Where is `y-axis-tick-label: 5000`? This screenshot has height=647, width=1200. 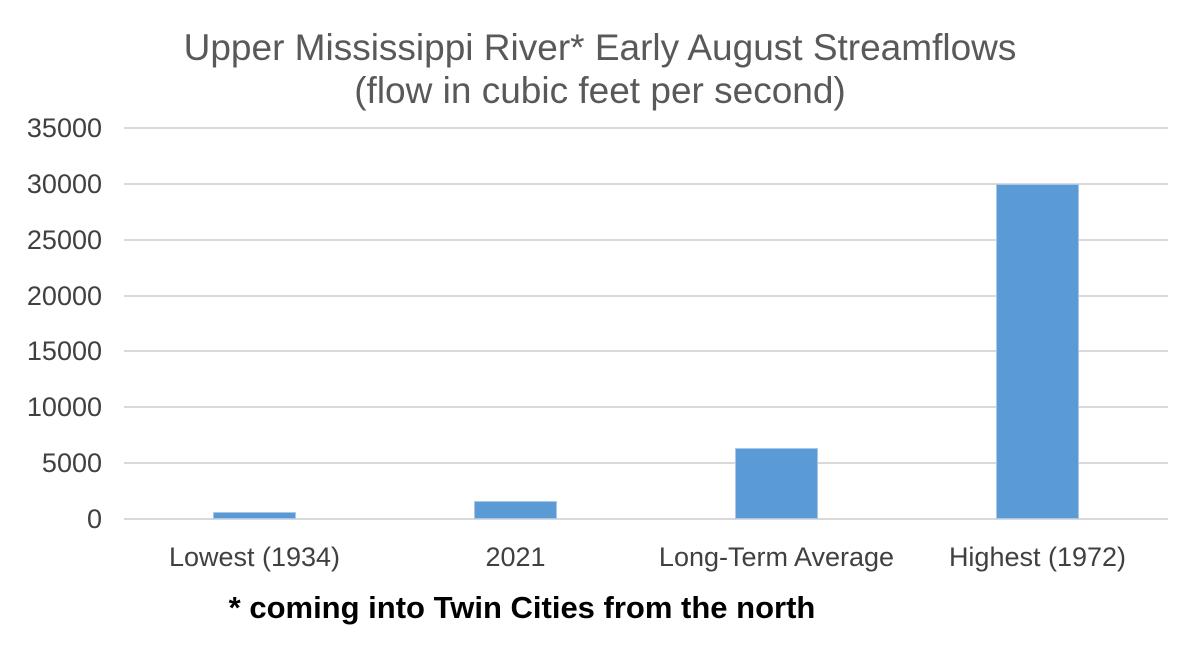
y-axis-tick-label: 5000 is located at coordinates (71, 463).